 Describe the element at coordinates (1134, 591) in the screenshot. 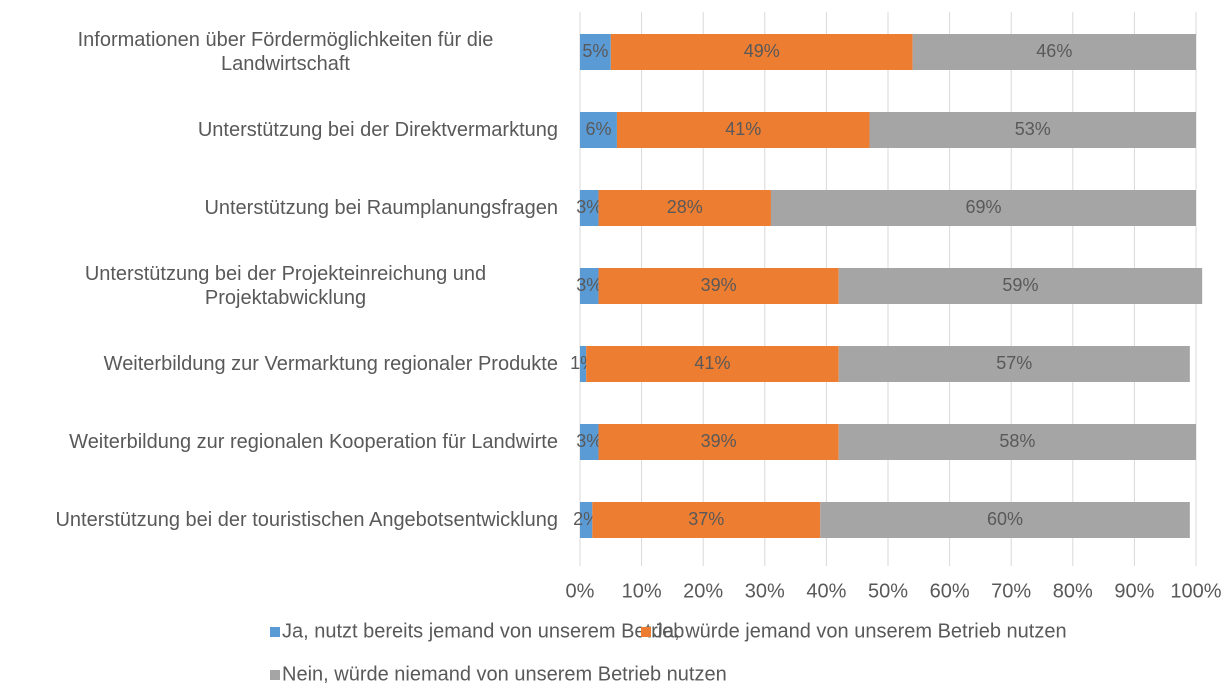

I see `x-tick-label: 90%` at that location.